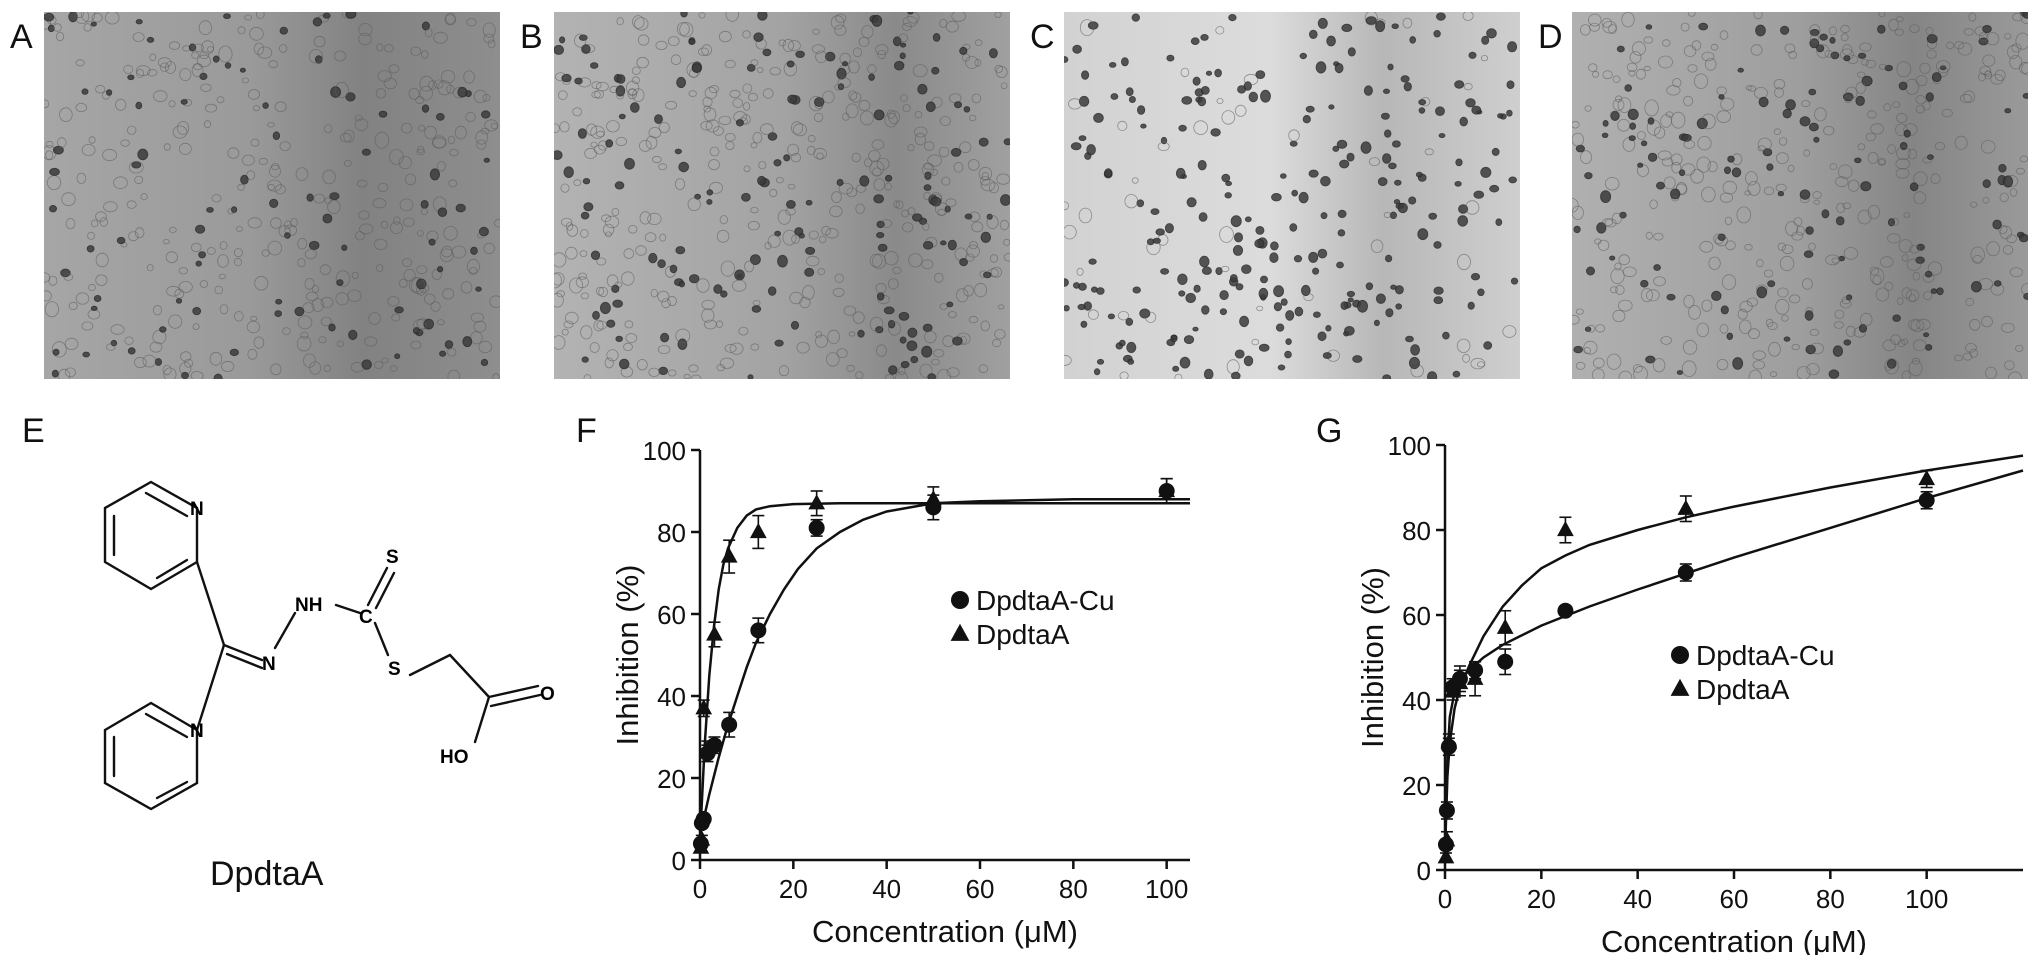 Image resolution: width=2031 pixels, height=959 pixels. Describe the element at coordinates (394, 669) in the screenshot. I see `atom-s-thioether: S` at that location.